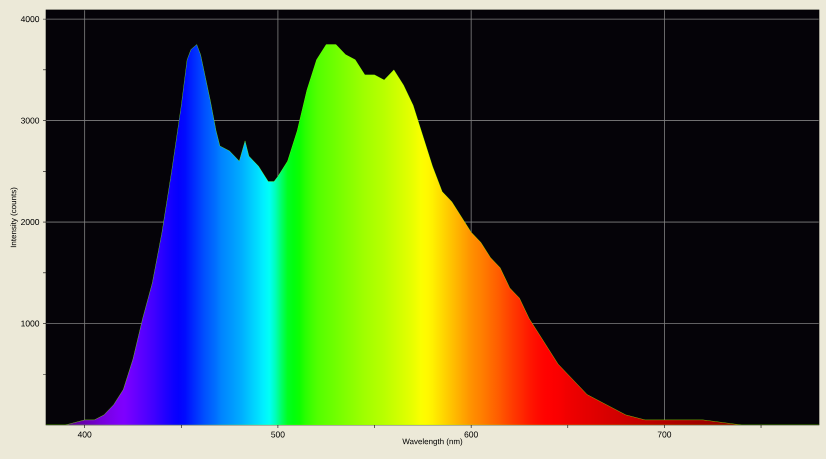 Image resolution: width=826 pixels, height=459 pixels. Describe the element at coordinates (30, 19) in the screenshot. I see `y-tick-label: 4000` at that location.